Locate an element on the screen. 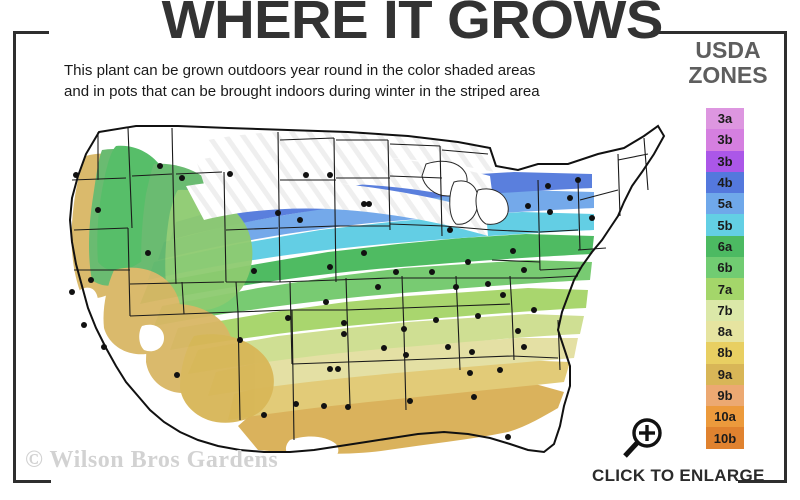 The width and height of the screenshot is (800, 500). legend-swatch-label: 5a is located at coordinates (725, 204).